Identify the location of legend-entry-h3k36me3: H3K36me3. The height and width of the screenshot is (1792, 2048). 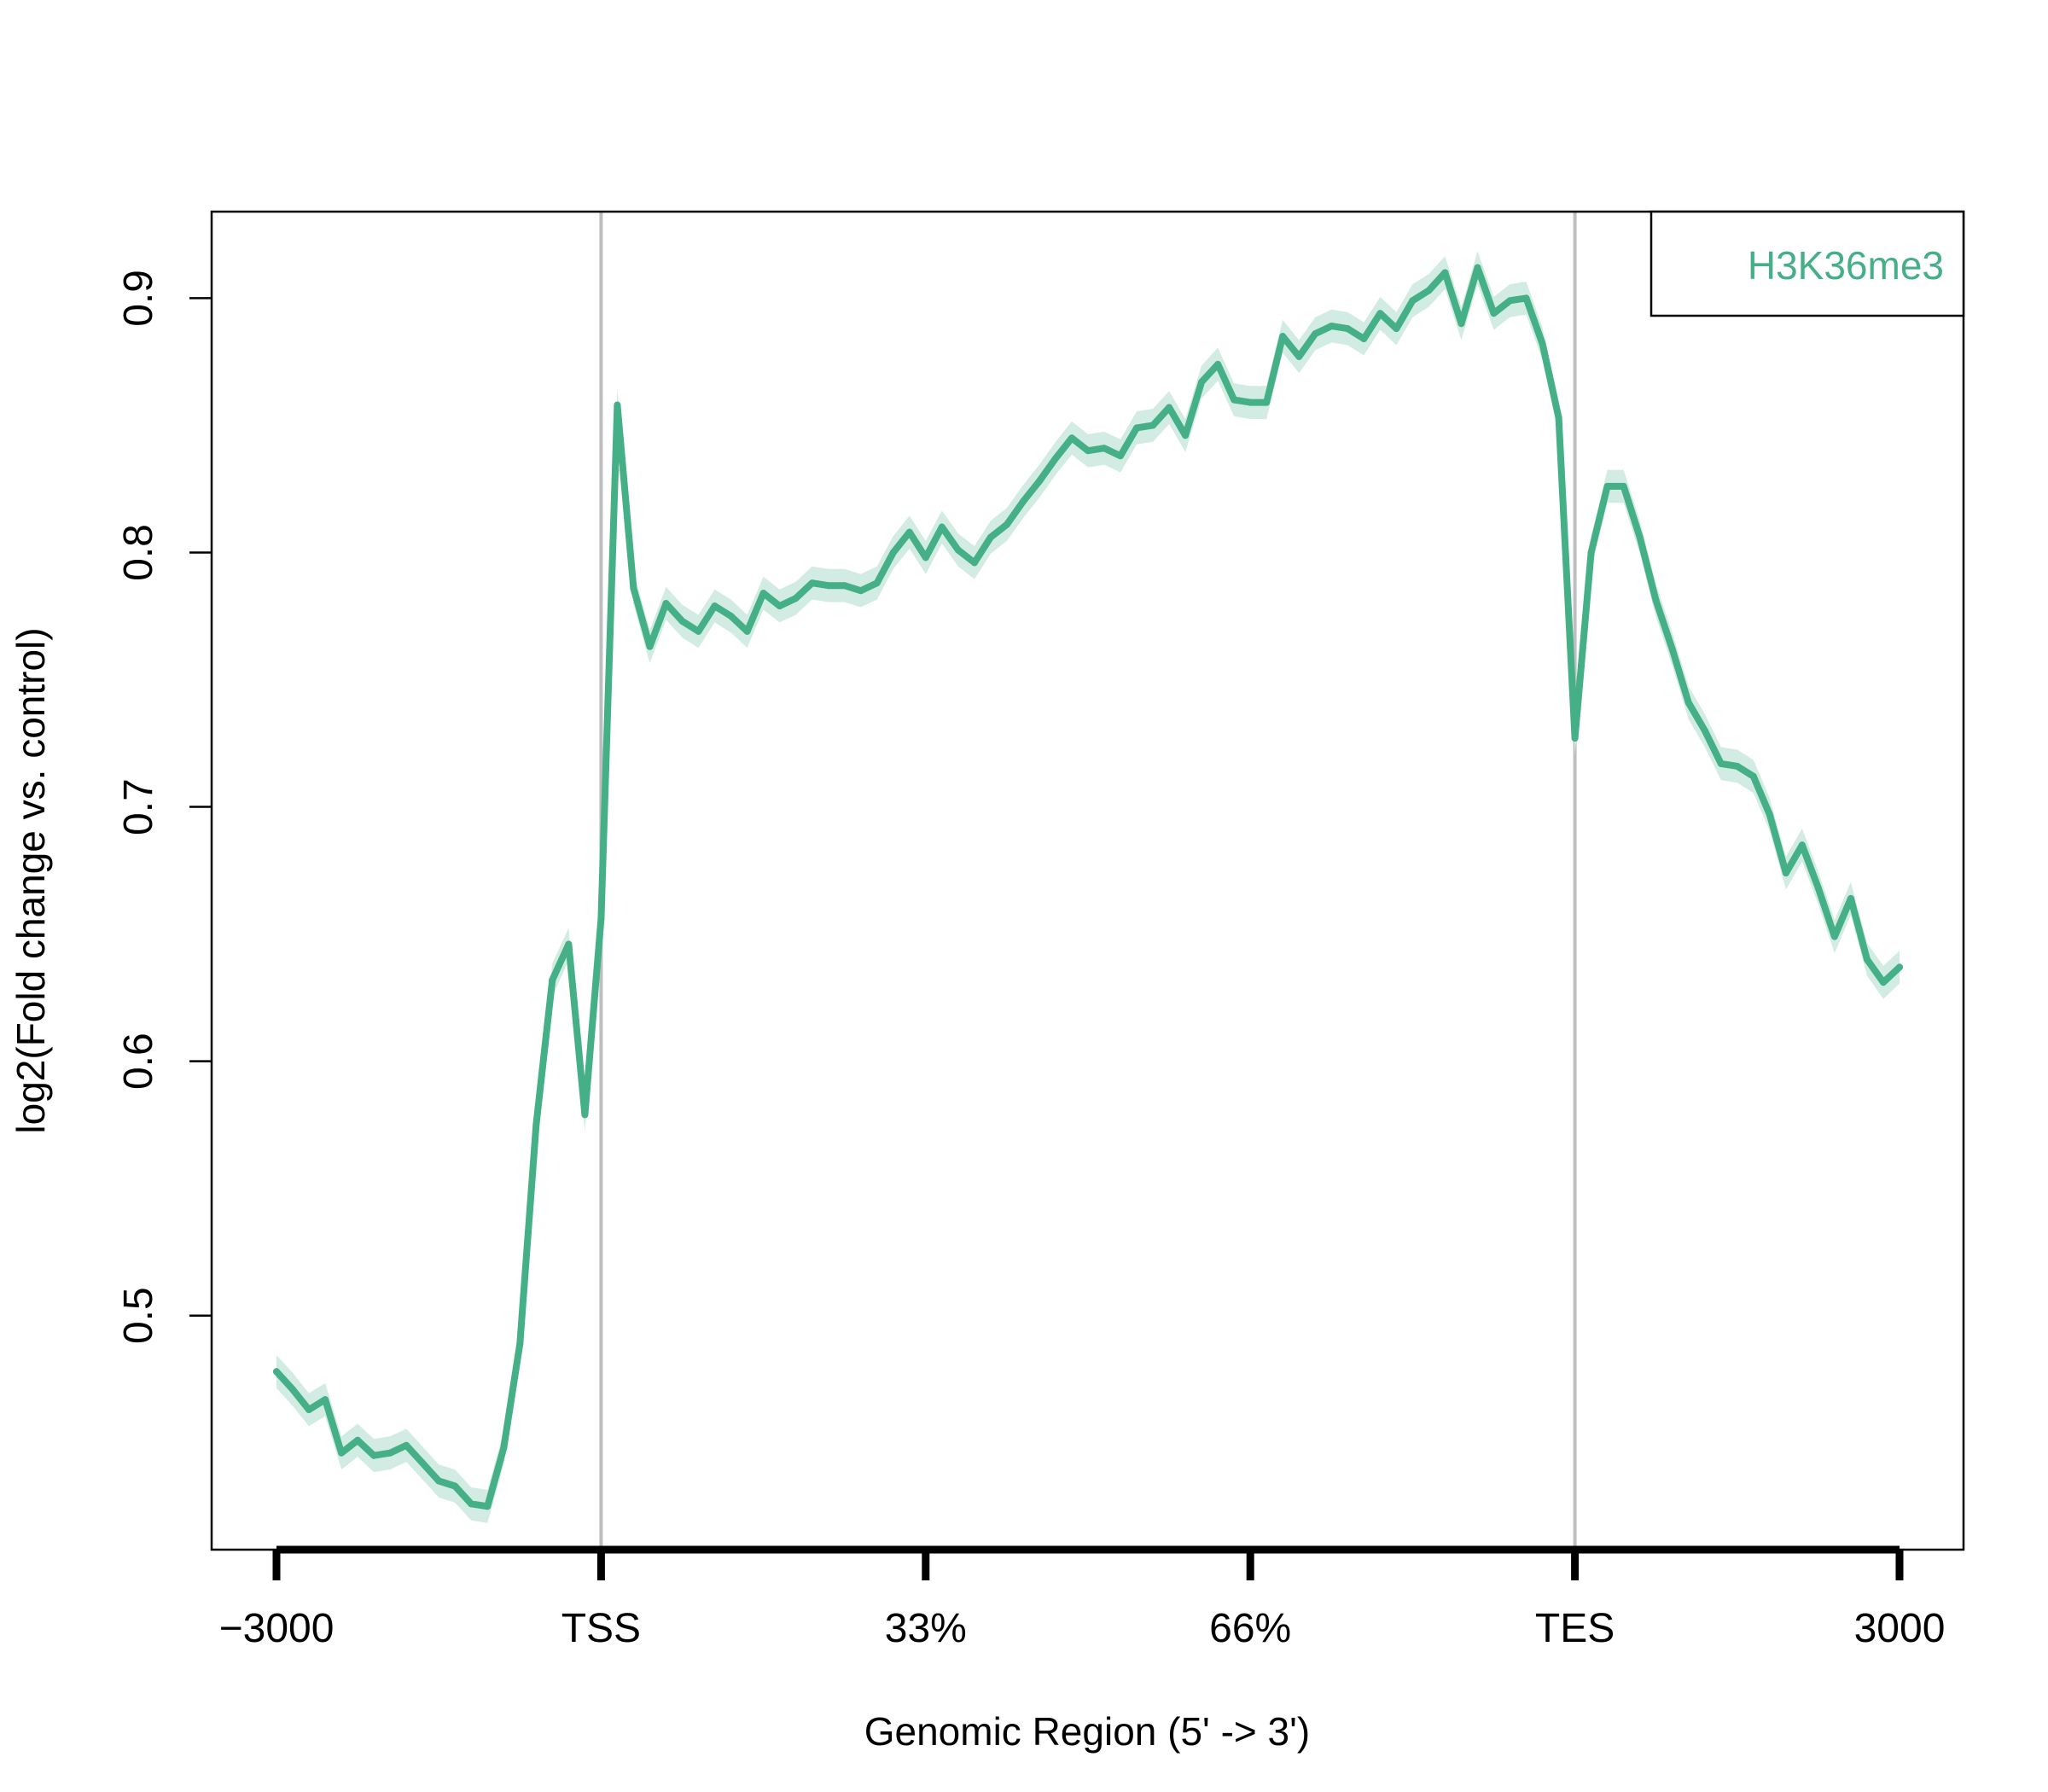
(1846, 265).